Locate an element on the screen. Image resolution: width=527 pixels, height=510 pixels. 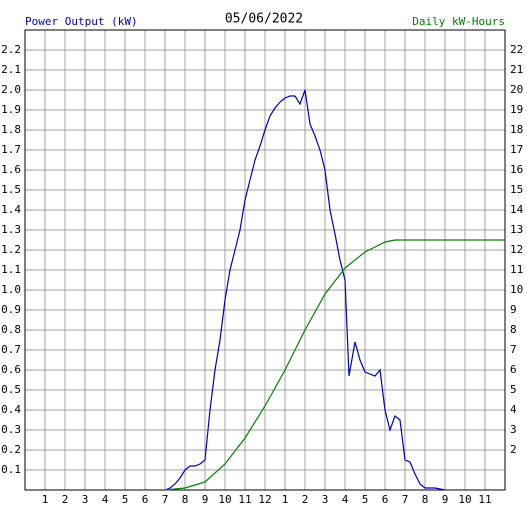
y2-tick-label: 6 is located at coordinates (513, 369).